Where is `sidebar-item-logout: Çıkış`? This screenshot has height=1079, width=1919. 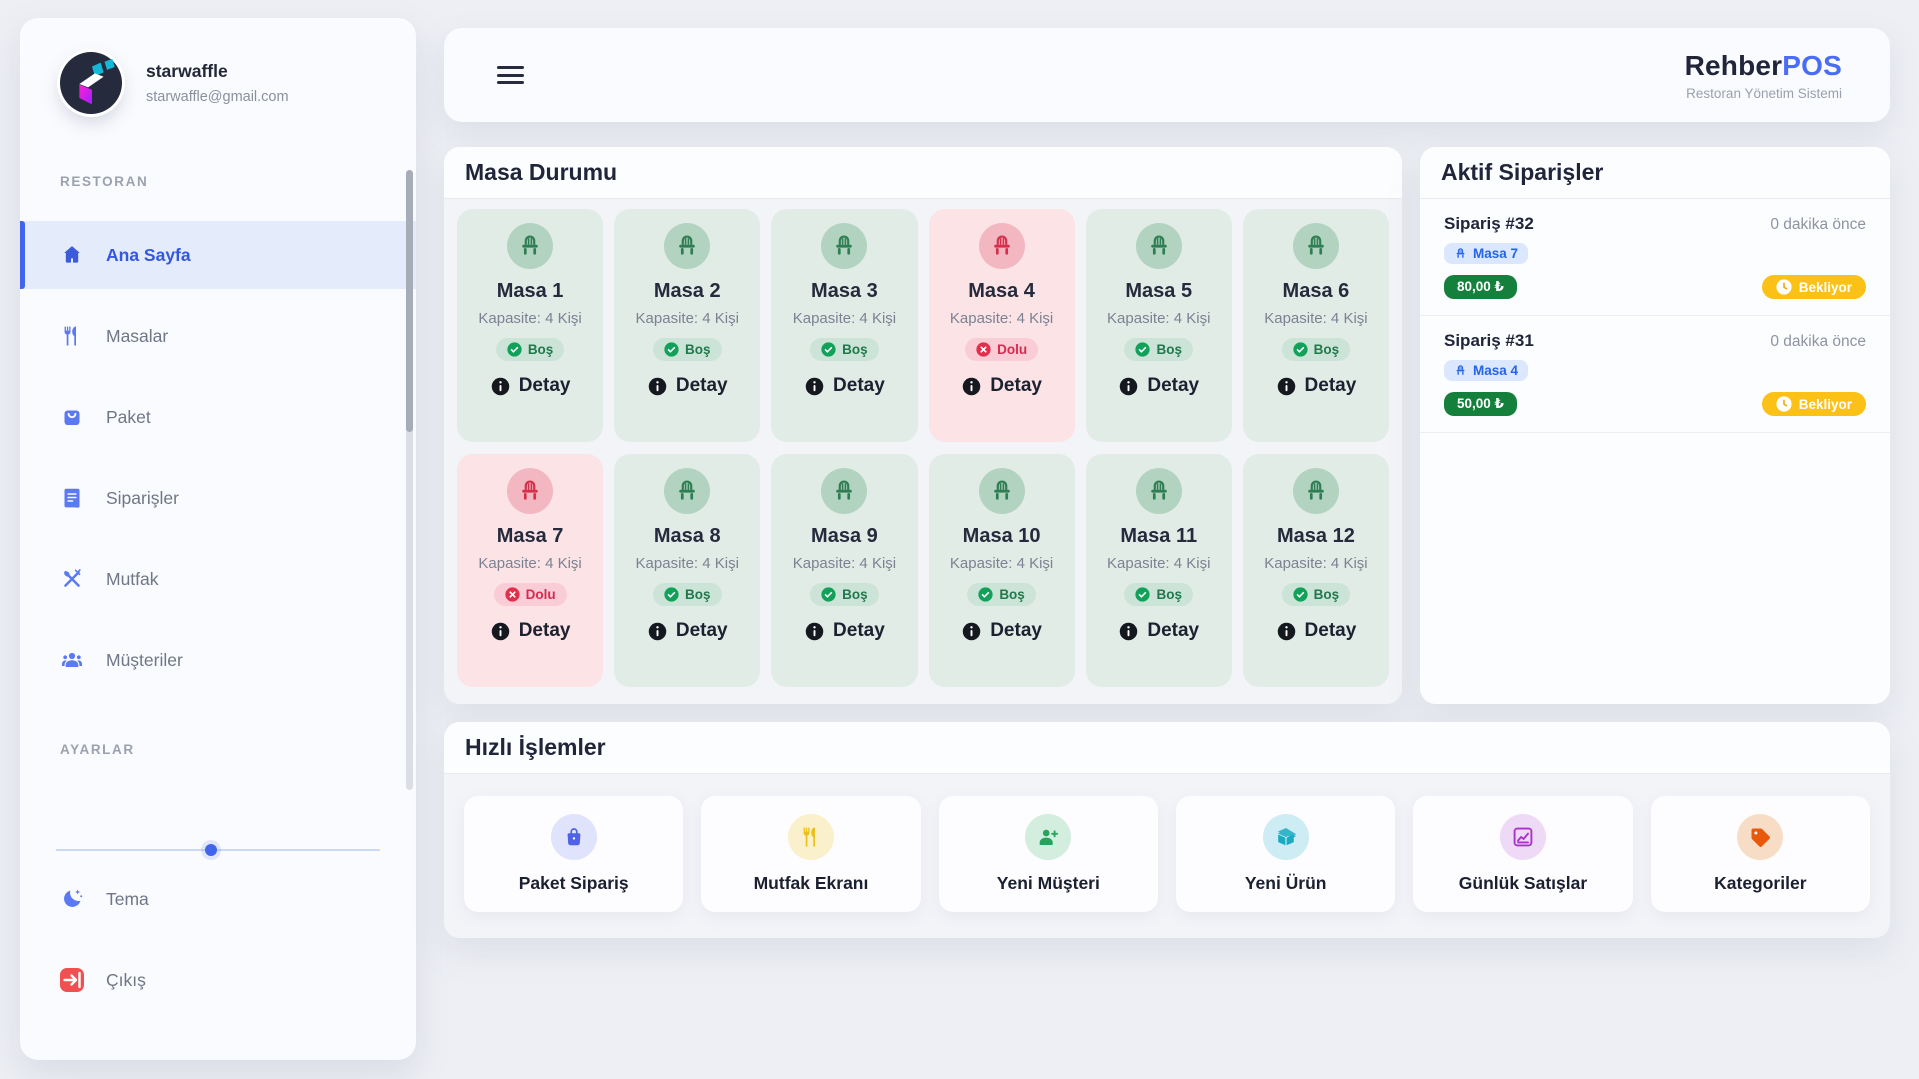 sidebar-item-logout: Çıkış is located at coordinates (218, 980).